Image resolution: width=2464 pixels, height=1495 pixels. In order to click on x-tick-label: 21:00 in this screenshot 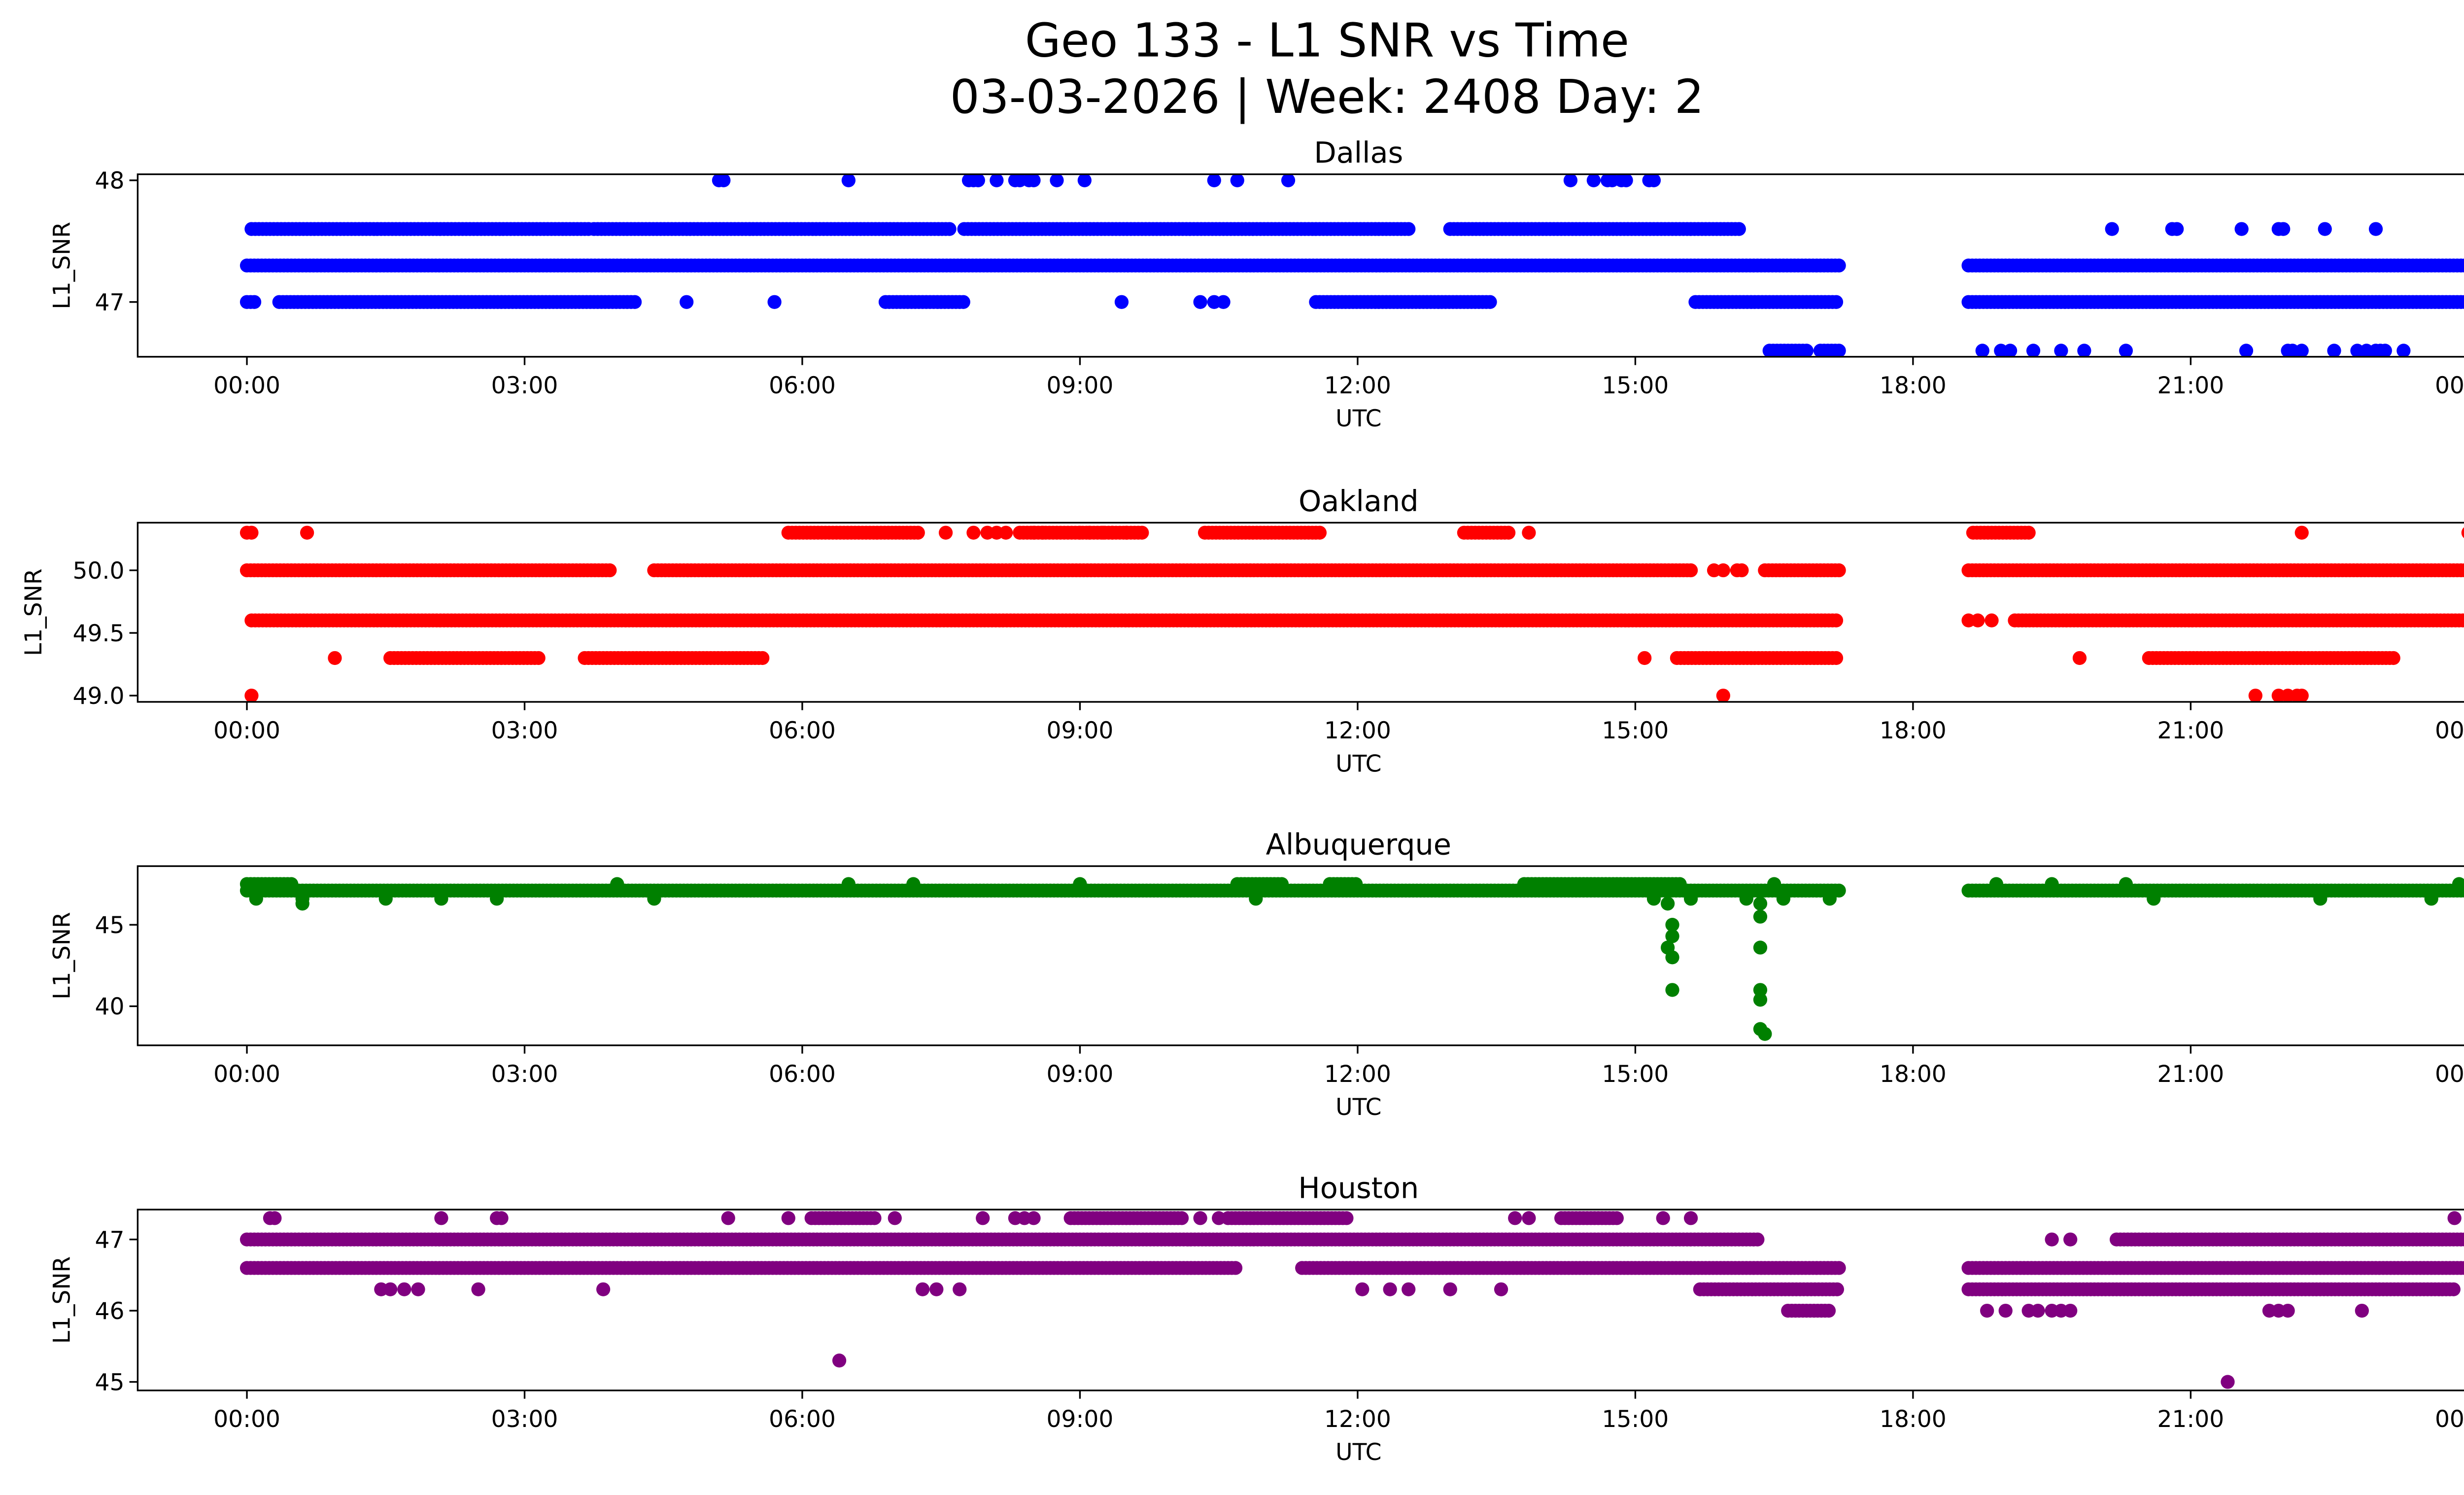, I will do `click(2190, 730)`.